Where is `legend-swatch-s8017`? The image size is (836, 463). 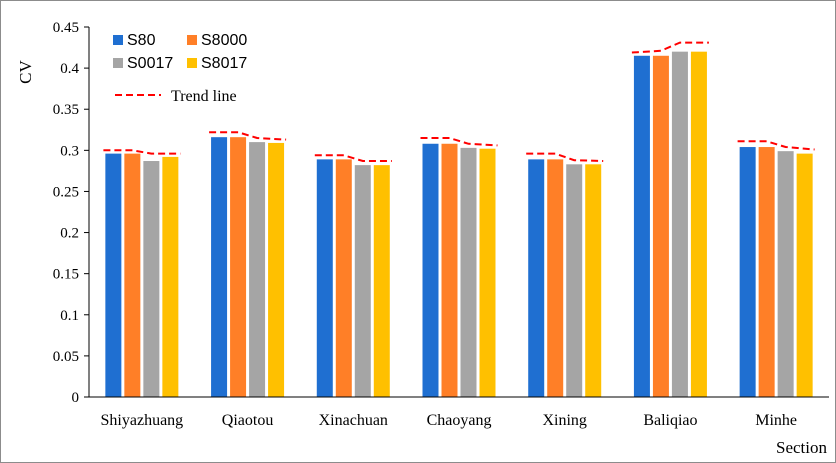 legend-swatch-s8017 is located at coordinates (192, 63).